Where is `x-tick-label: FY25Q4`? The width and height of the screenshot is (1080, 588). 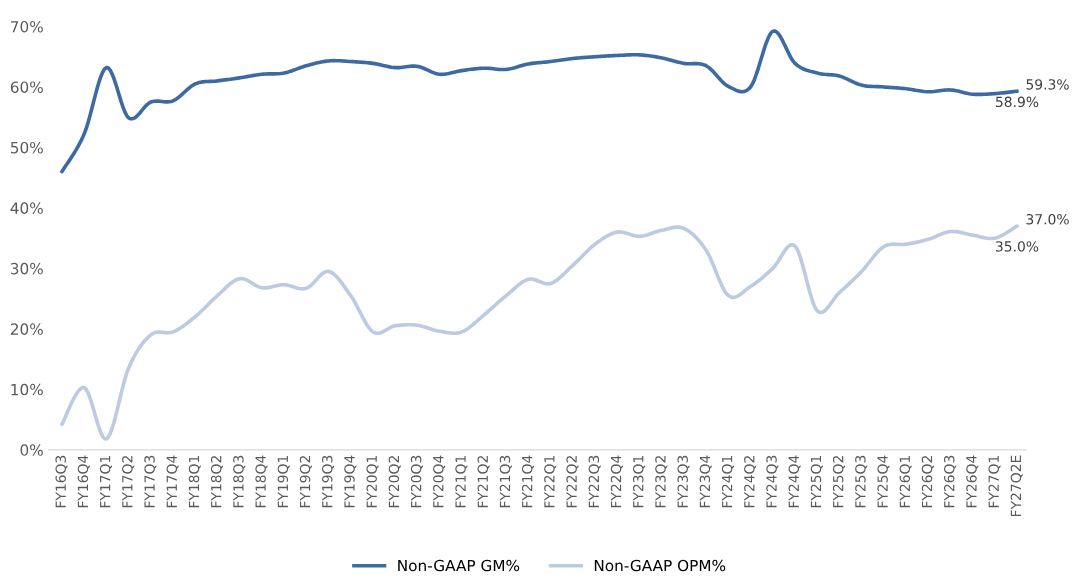
x-tick-label: FY25Q4 is located at coordinates (883, 481).